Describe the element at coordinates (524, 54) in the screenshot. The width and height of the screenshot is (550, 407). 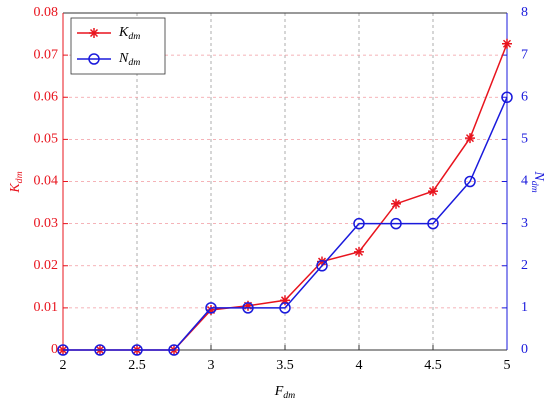
I see `y2-tick-label: 7` at that location.